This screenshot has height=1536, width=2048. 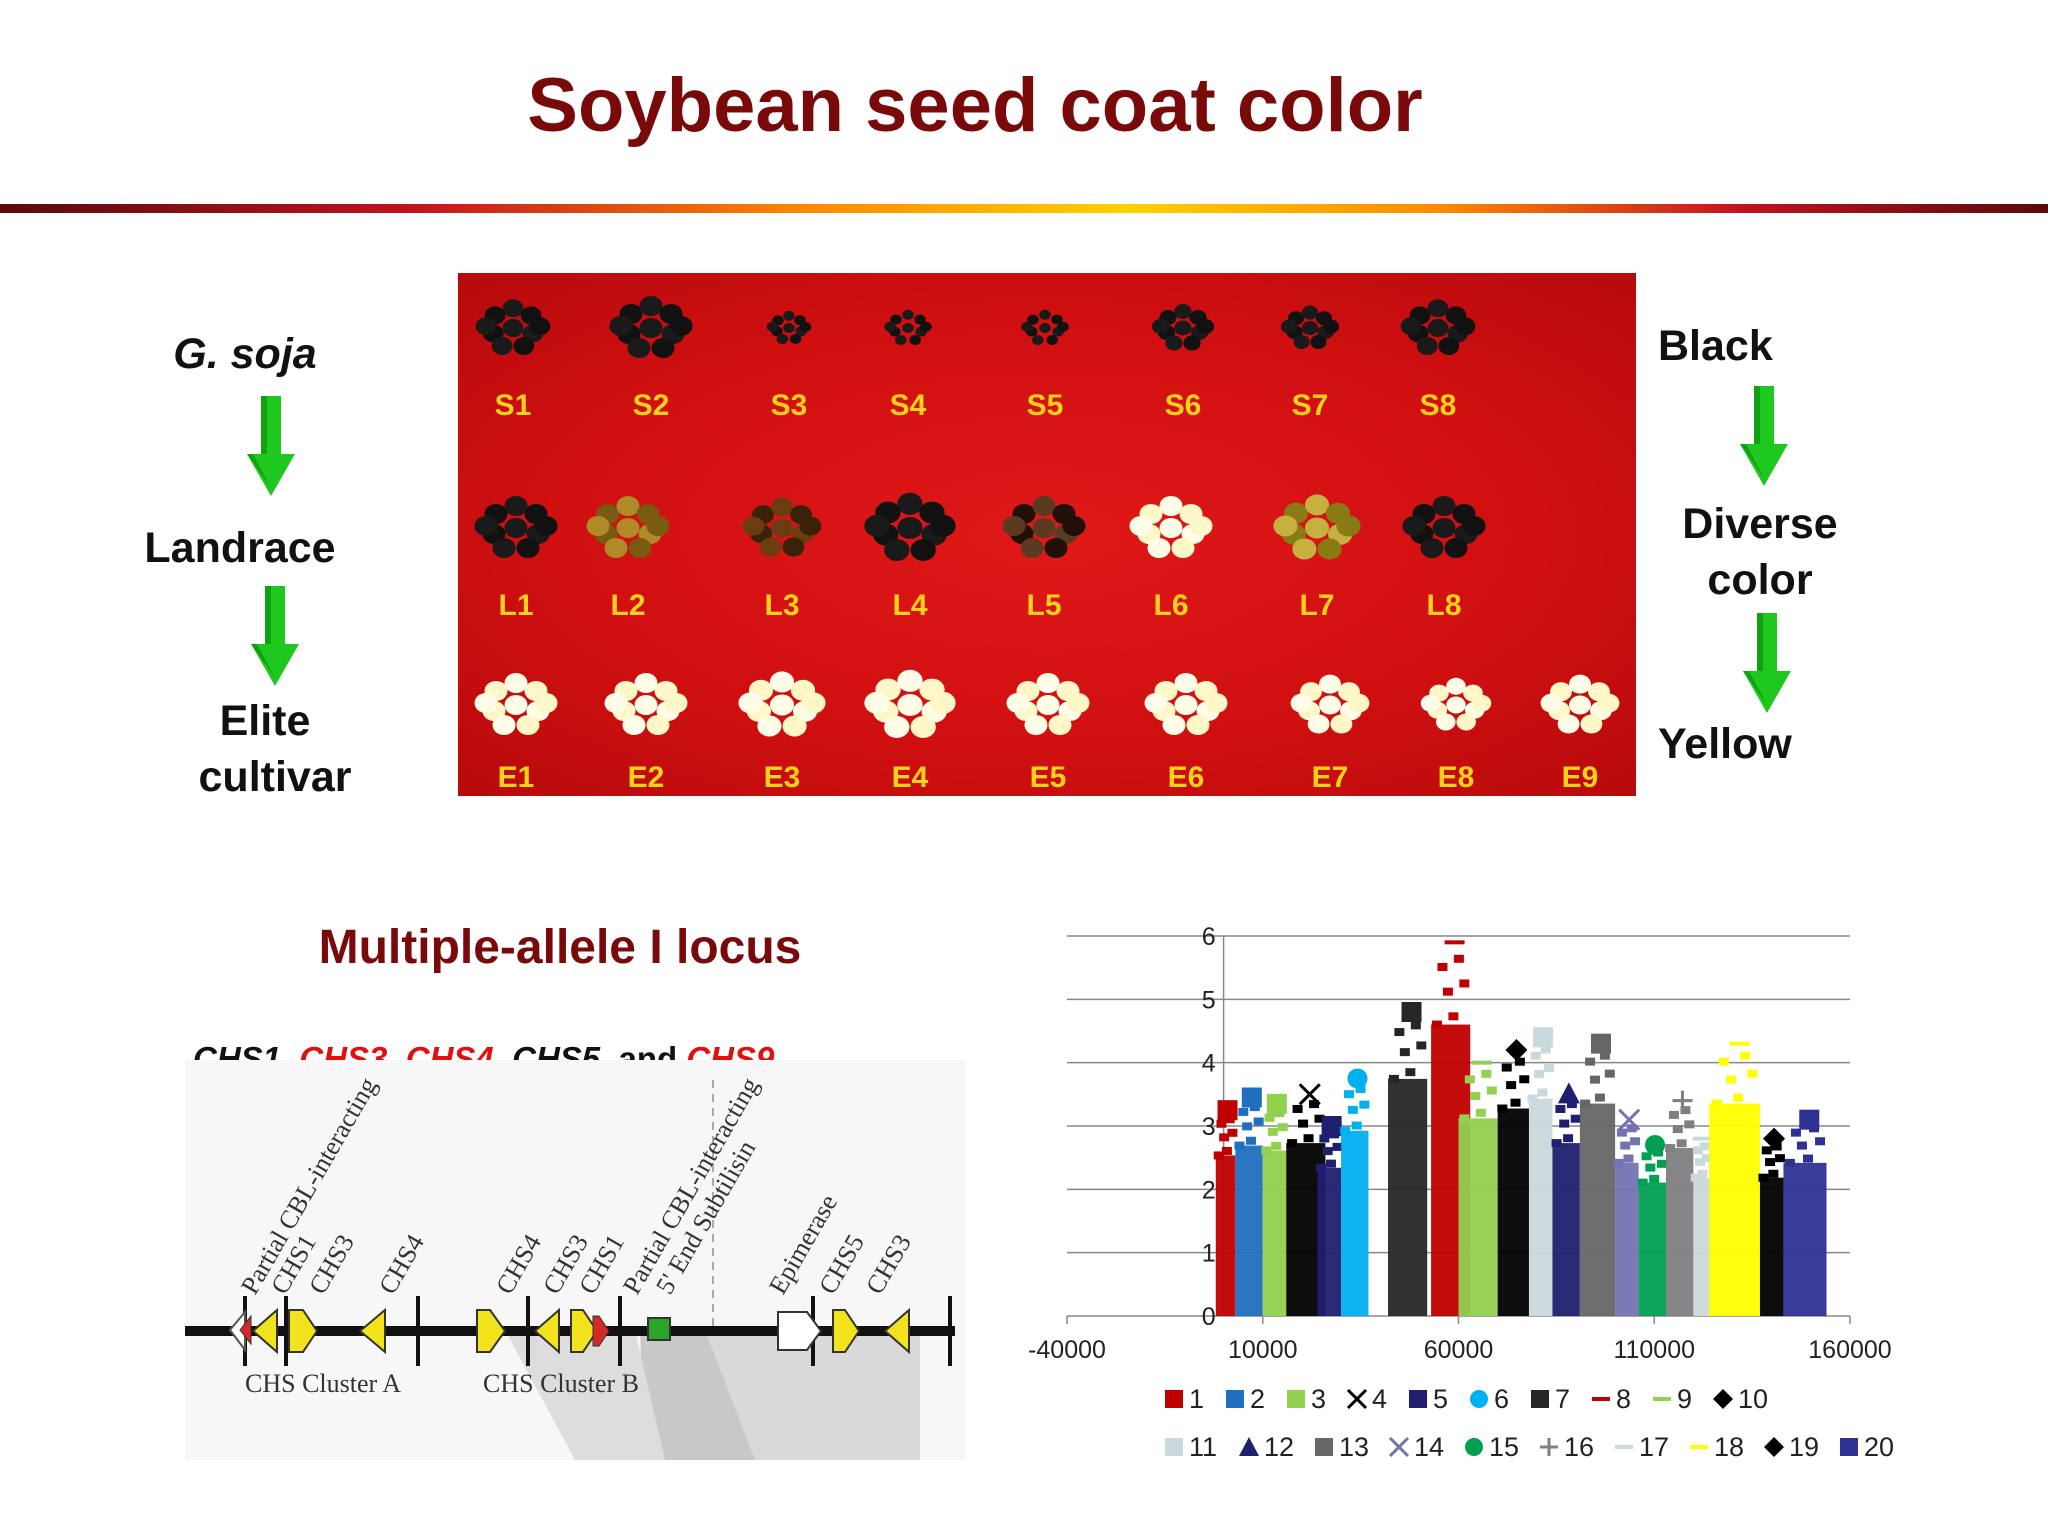 What do you see at coordinates (1480, 1112) in the screenshot?
I see `series-9-point` at bounding box center [1480, 1112].